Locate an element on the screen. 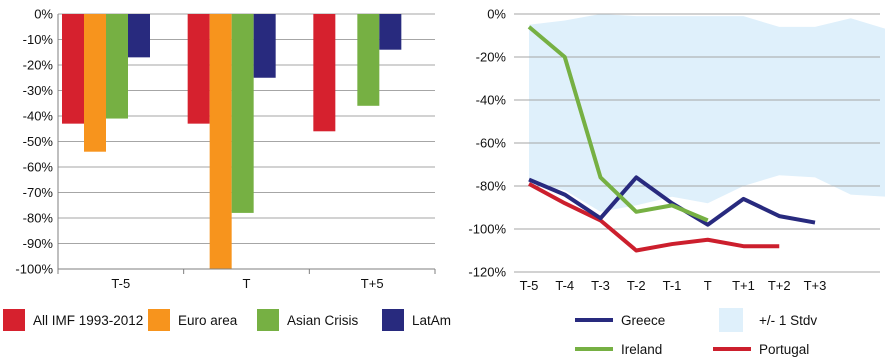 The image size is (885, 360). line-x-tick-label: T+1 is located at coordinates (743, 285).